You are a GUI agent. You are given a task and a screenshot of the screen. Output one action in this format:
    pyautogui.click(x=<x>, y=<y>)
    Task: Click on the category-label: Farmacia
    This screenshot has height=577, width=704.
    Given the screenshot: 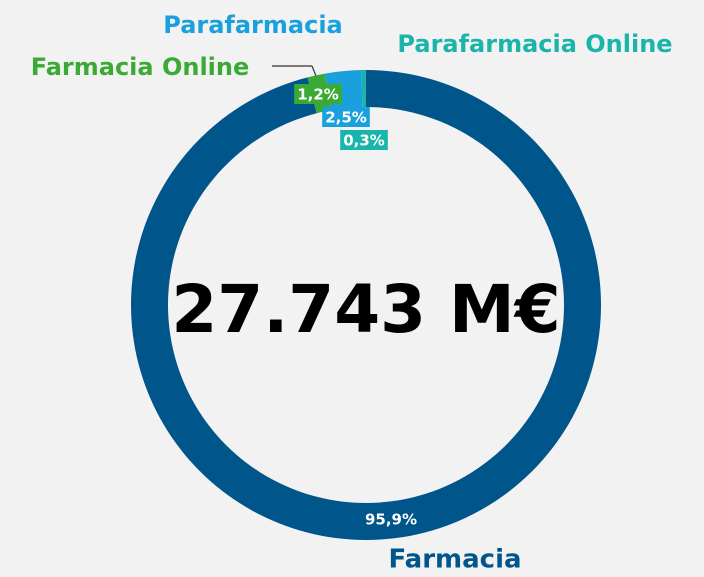 What is the action you would take?
    pyautogui.click(x=454, y=560)
    